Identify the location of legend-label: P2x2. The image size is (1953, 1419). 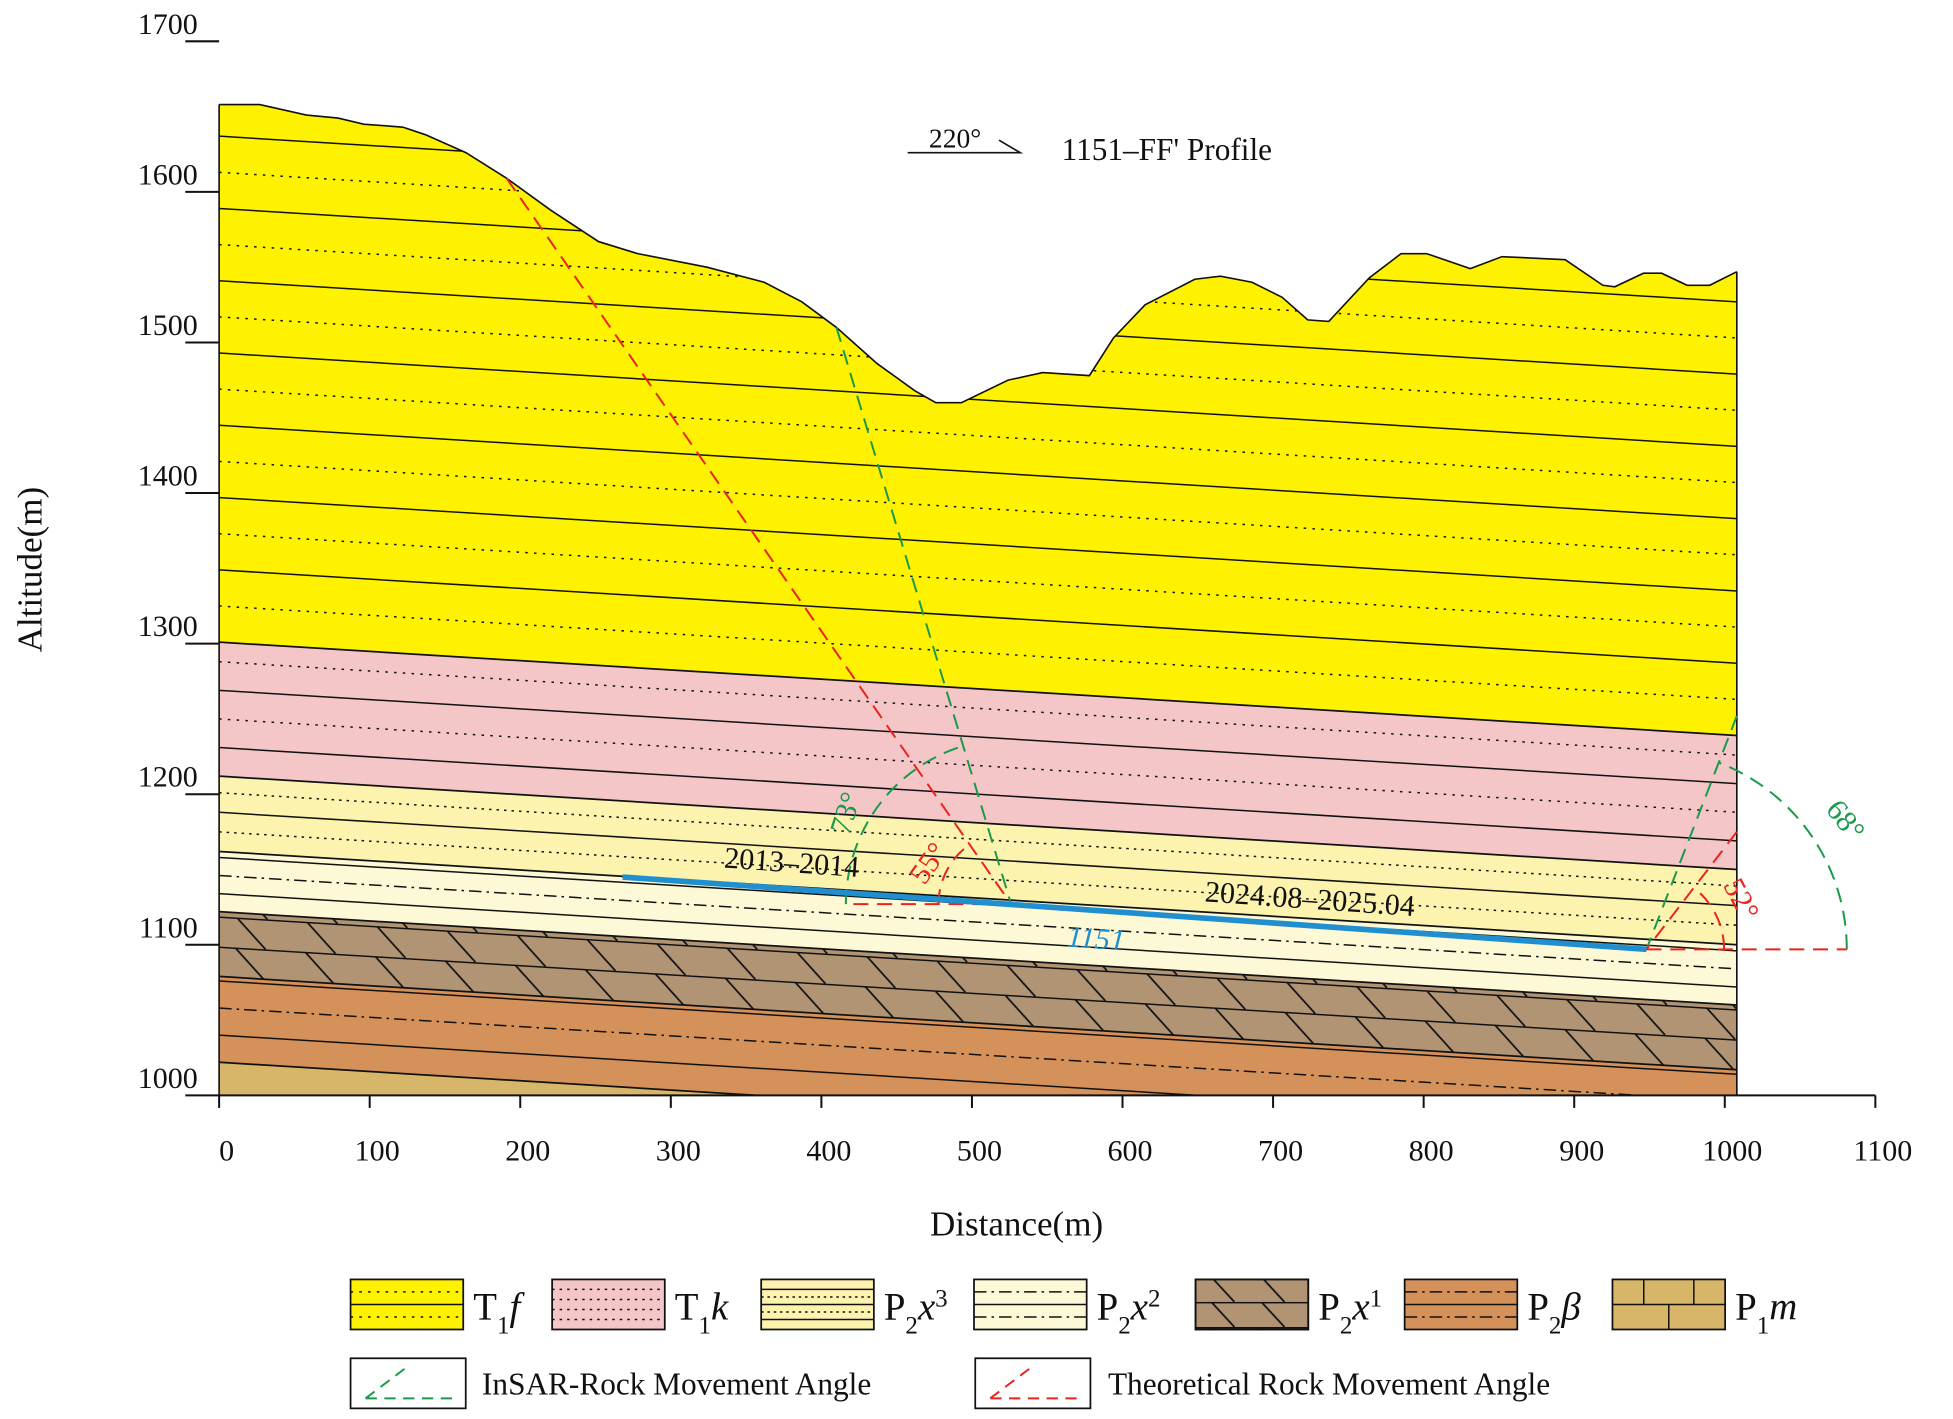
(1129, 1312).